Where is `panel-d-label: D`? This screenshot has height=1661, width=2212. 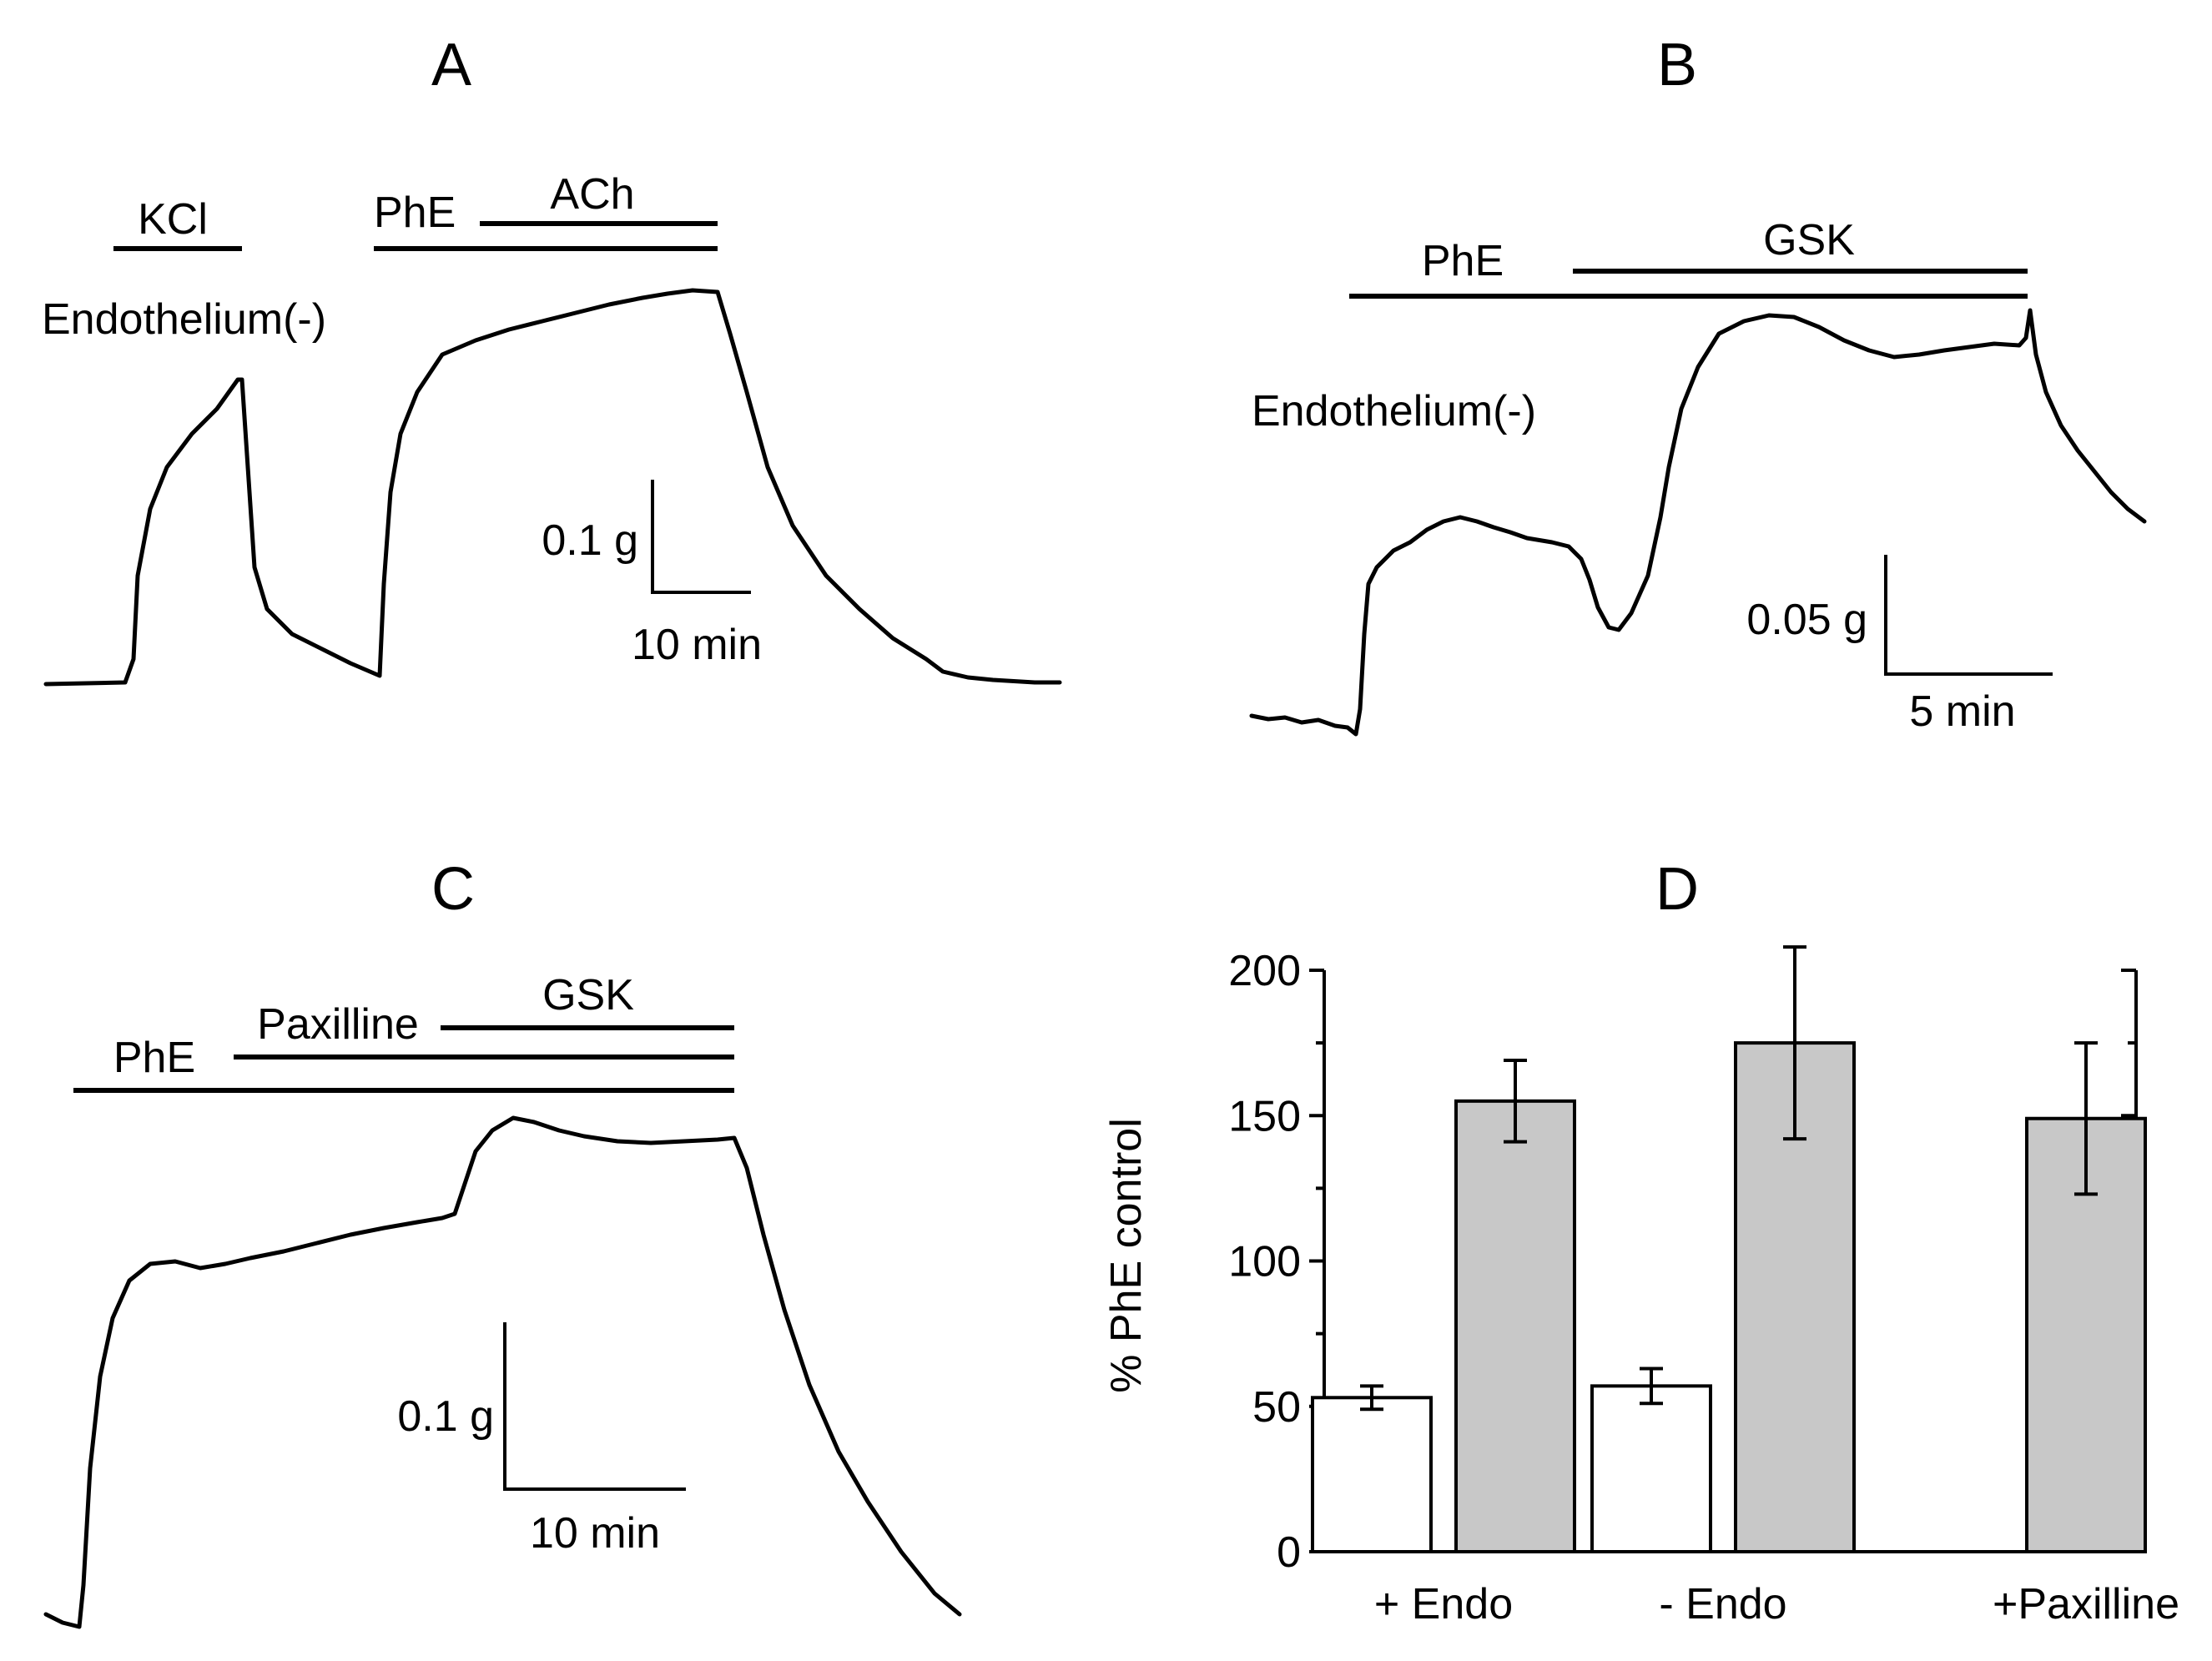 panel-d-label: D is located at coordinates (1677, 889).